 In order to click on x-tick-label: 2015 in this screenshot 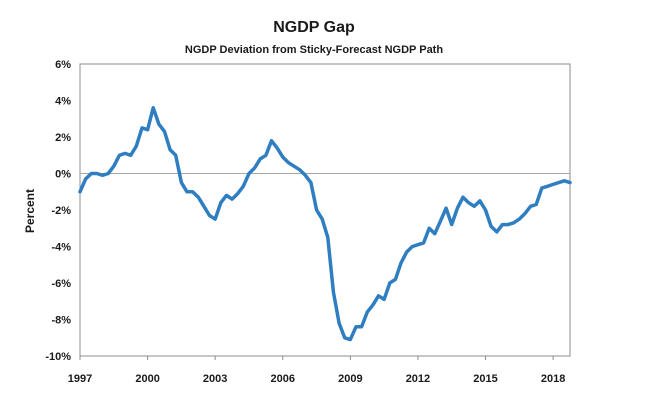, I will do `click(485, 379)`.